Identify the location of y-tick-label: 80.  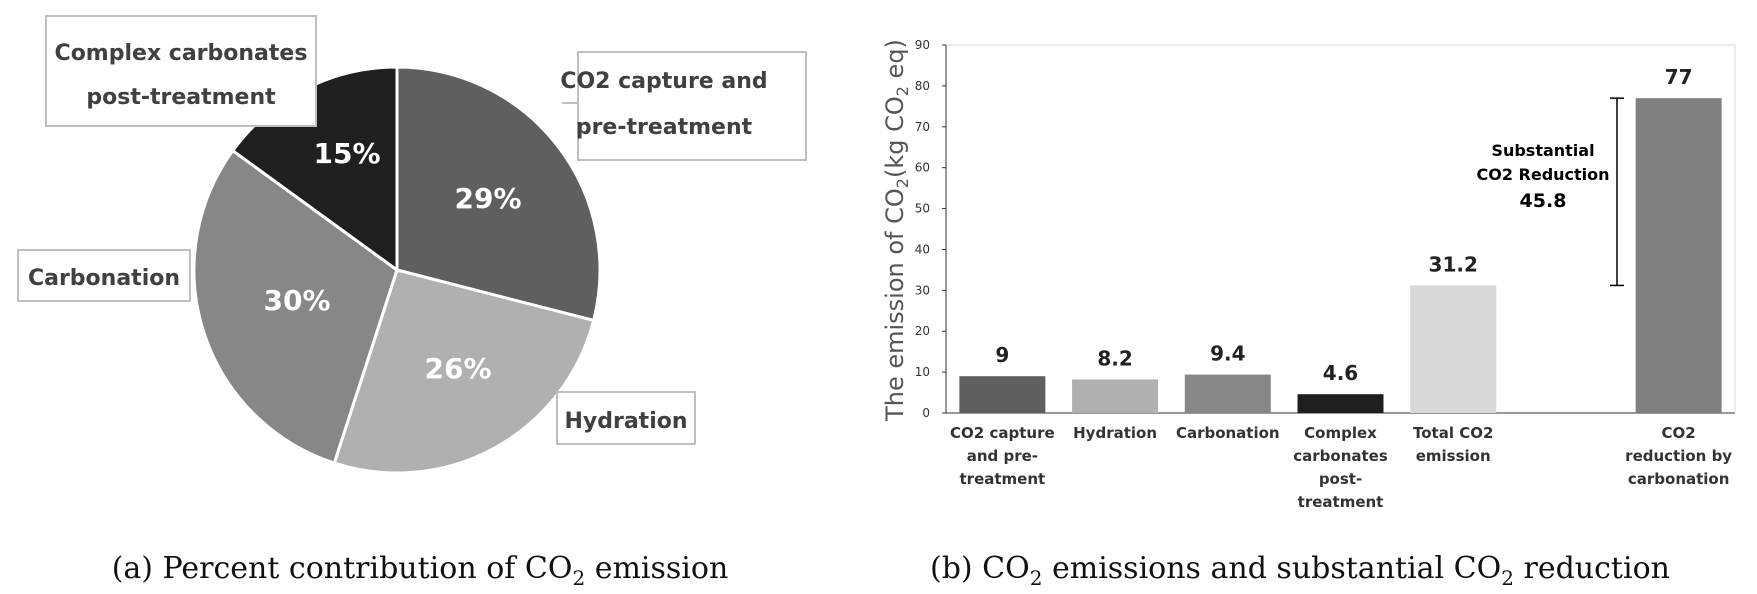
(922, 86).